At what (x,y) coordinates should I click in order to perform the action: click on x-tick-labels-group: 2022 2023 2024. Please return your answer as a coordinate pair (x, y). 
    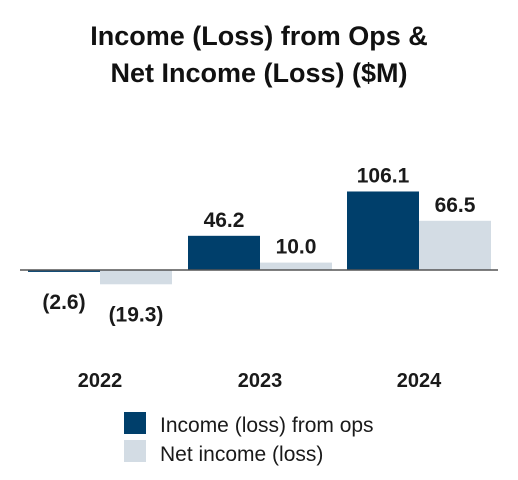
    Looking at the image, I should click on (260, 381).